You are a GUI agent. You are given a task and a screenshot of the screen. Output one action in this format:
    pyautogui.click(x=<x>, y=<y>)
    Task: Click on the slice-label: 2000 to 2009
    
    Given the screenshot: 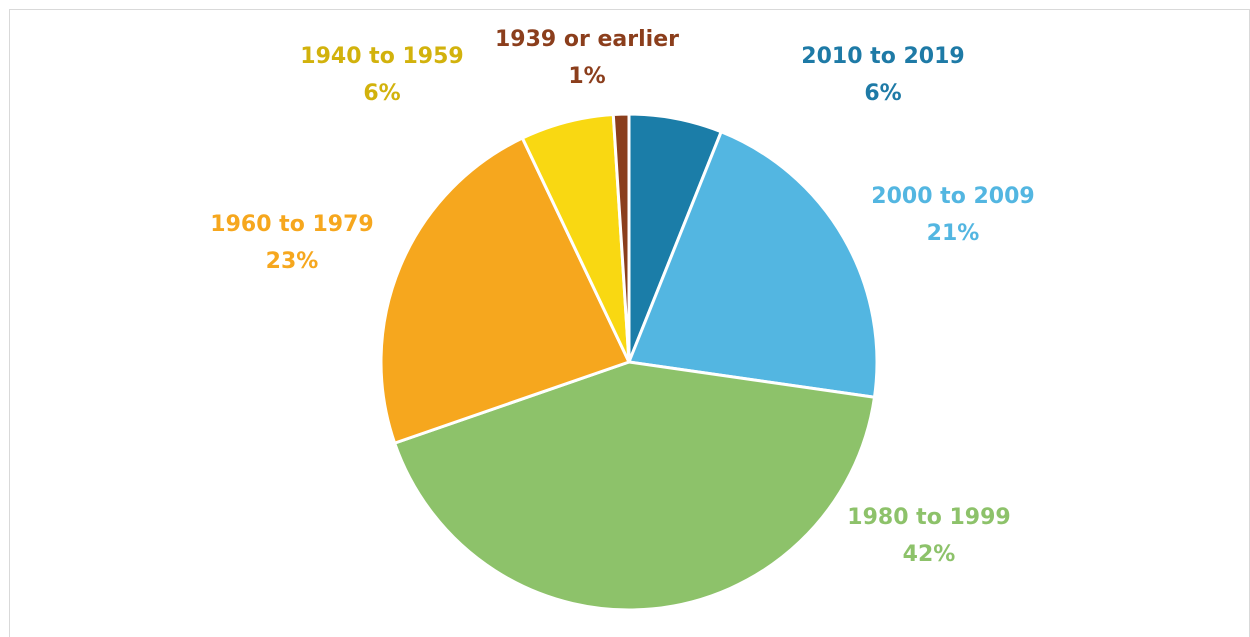 What is the action you would take?
    pyautogui.click(x=952, y=196)
    